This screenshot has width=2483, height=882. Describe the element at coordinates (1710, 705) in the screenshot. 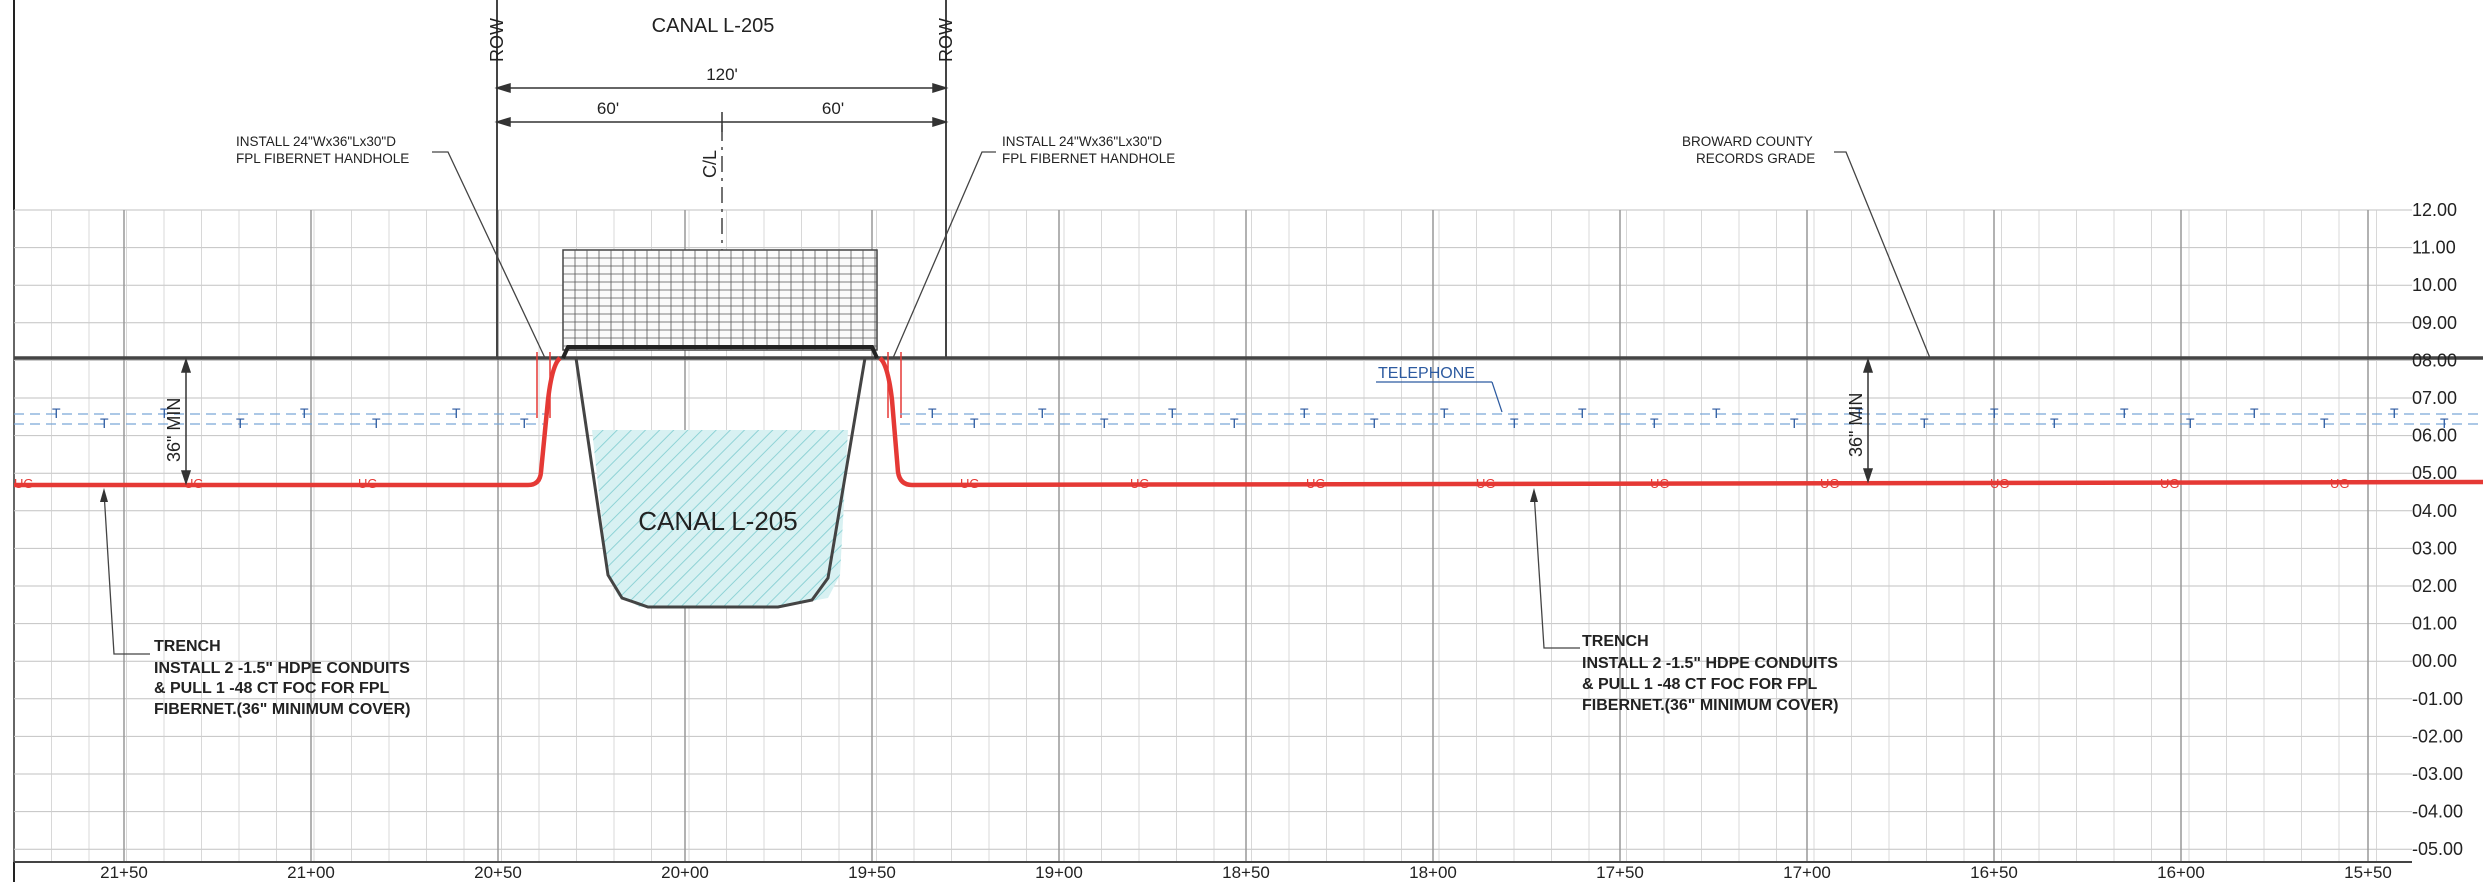

I see `trench-right-line4: FIBERNET.(36" MINIMUM COVER)` at that location.